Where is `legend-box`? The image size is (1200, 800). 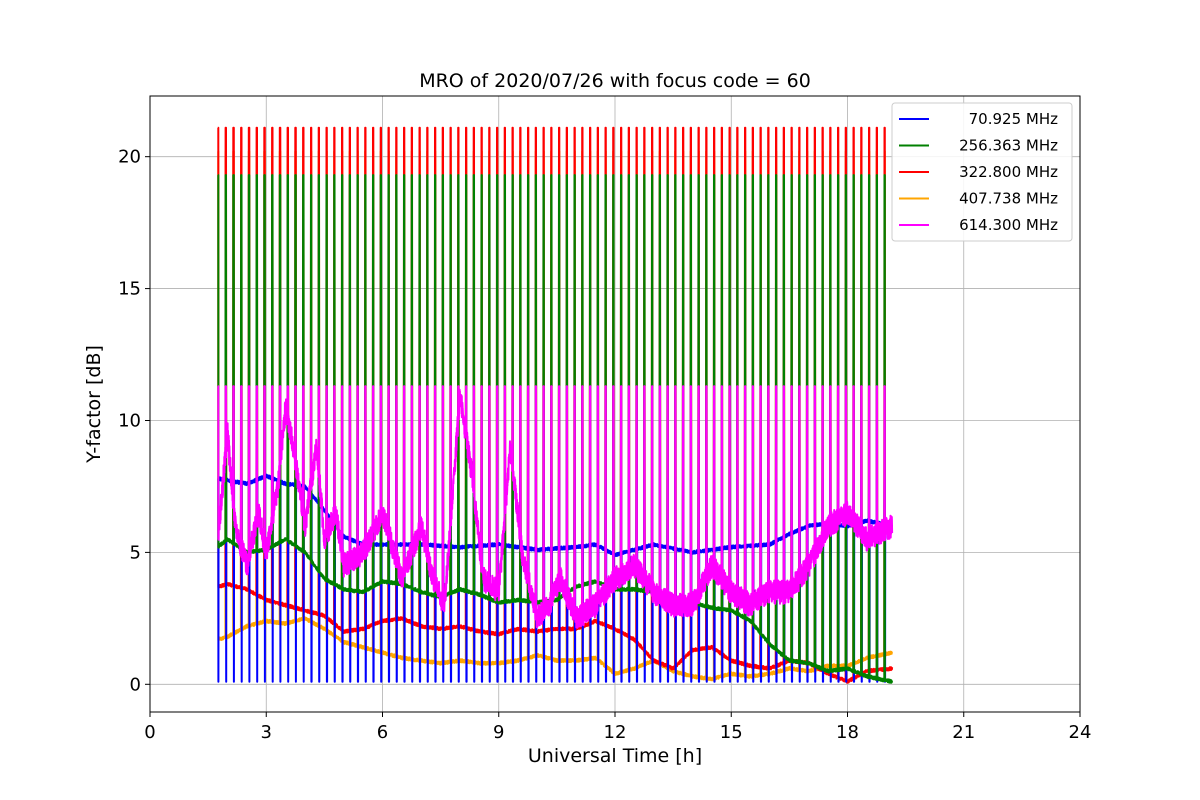
legend-box is located at coordinates (982, 172).